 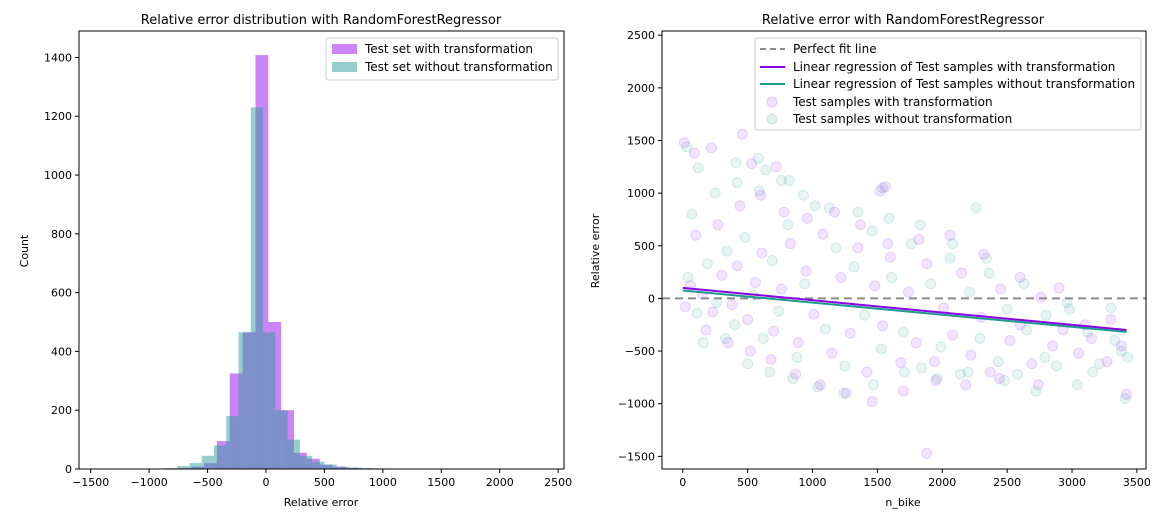 What do you see at coordinates (641, 193) in the screenshot?
I see `scatter-y-tick-label: 1000` at bounding box center [641, 193].